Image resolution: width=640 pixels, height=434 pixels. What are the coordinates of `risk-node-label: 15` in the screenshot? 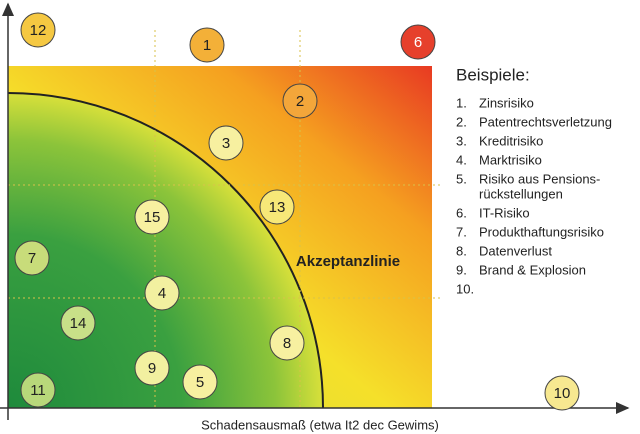 It's located at (152, 217).